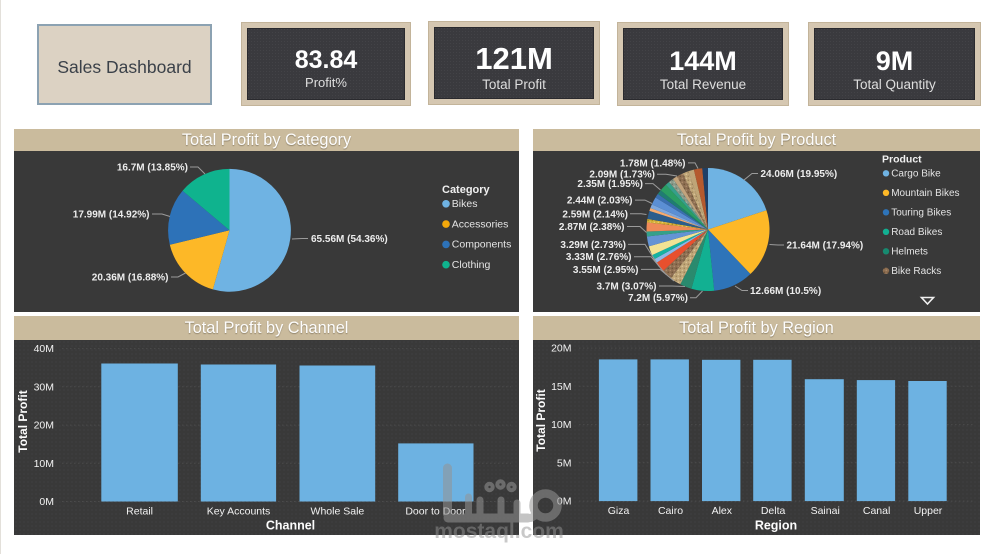  Describe the element at coordinates (928, 511) in the screenshot. I see `svg-text: Upper` at that location.